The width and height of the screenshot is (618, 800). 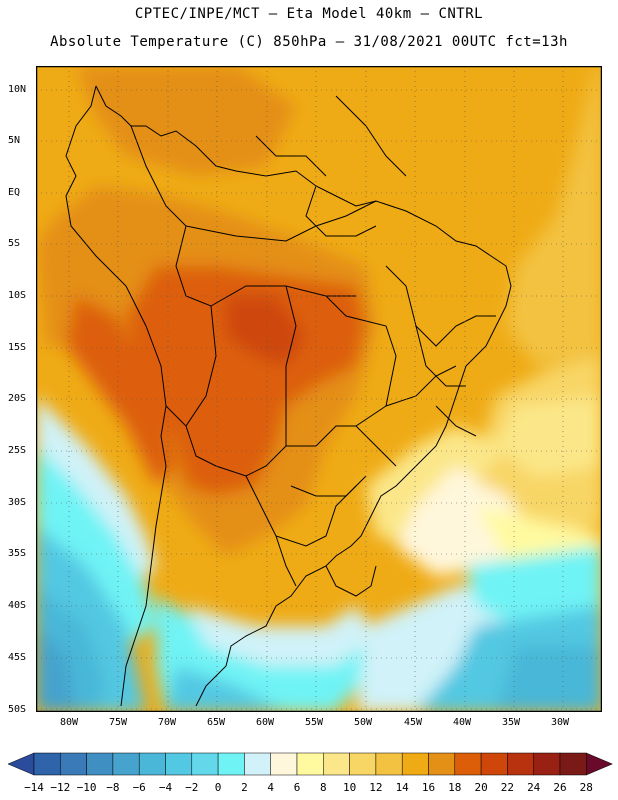 What do you see at coordinates (428, 787) in the screenshot?
I see `colorbar-label: 16` at bounding box center [428, 787].